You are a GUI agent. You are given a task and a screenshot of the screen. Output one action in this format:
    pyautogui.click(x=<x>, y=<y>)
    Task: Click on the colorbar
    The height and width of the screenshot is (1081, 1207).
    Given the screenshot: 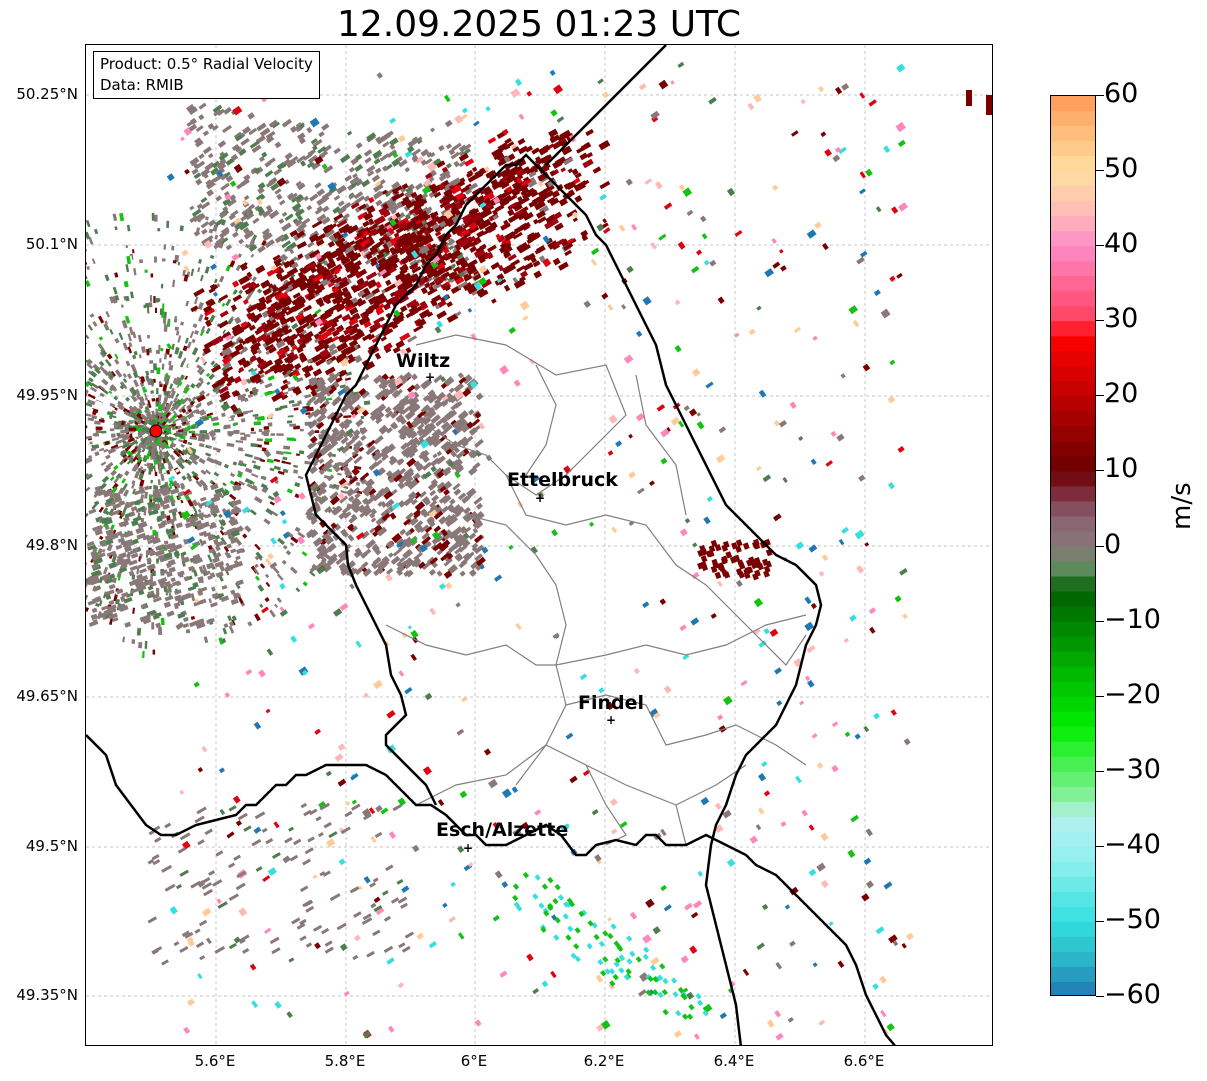 What is the action you would take?
    pyautogui.click(x=1073, y=545)
    